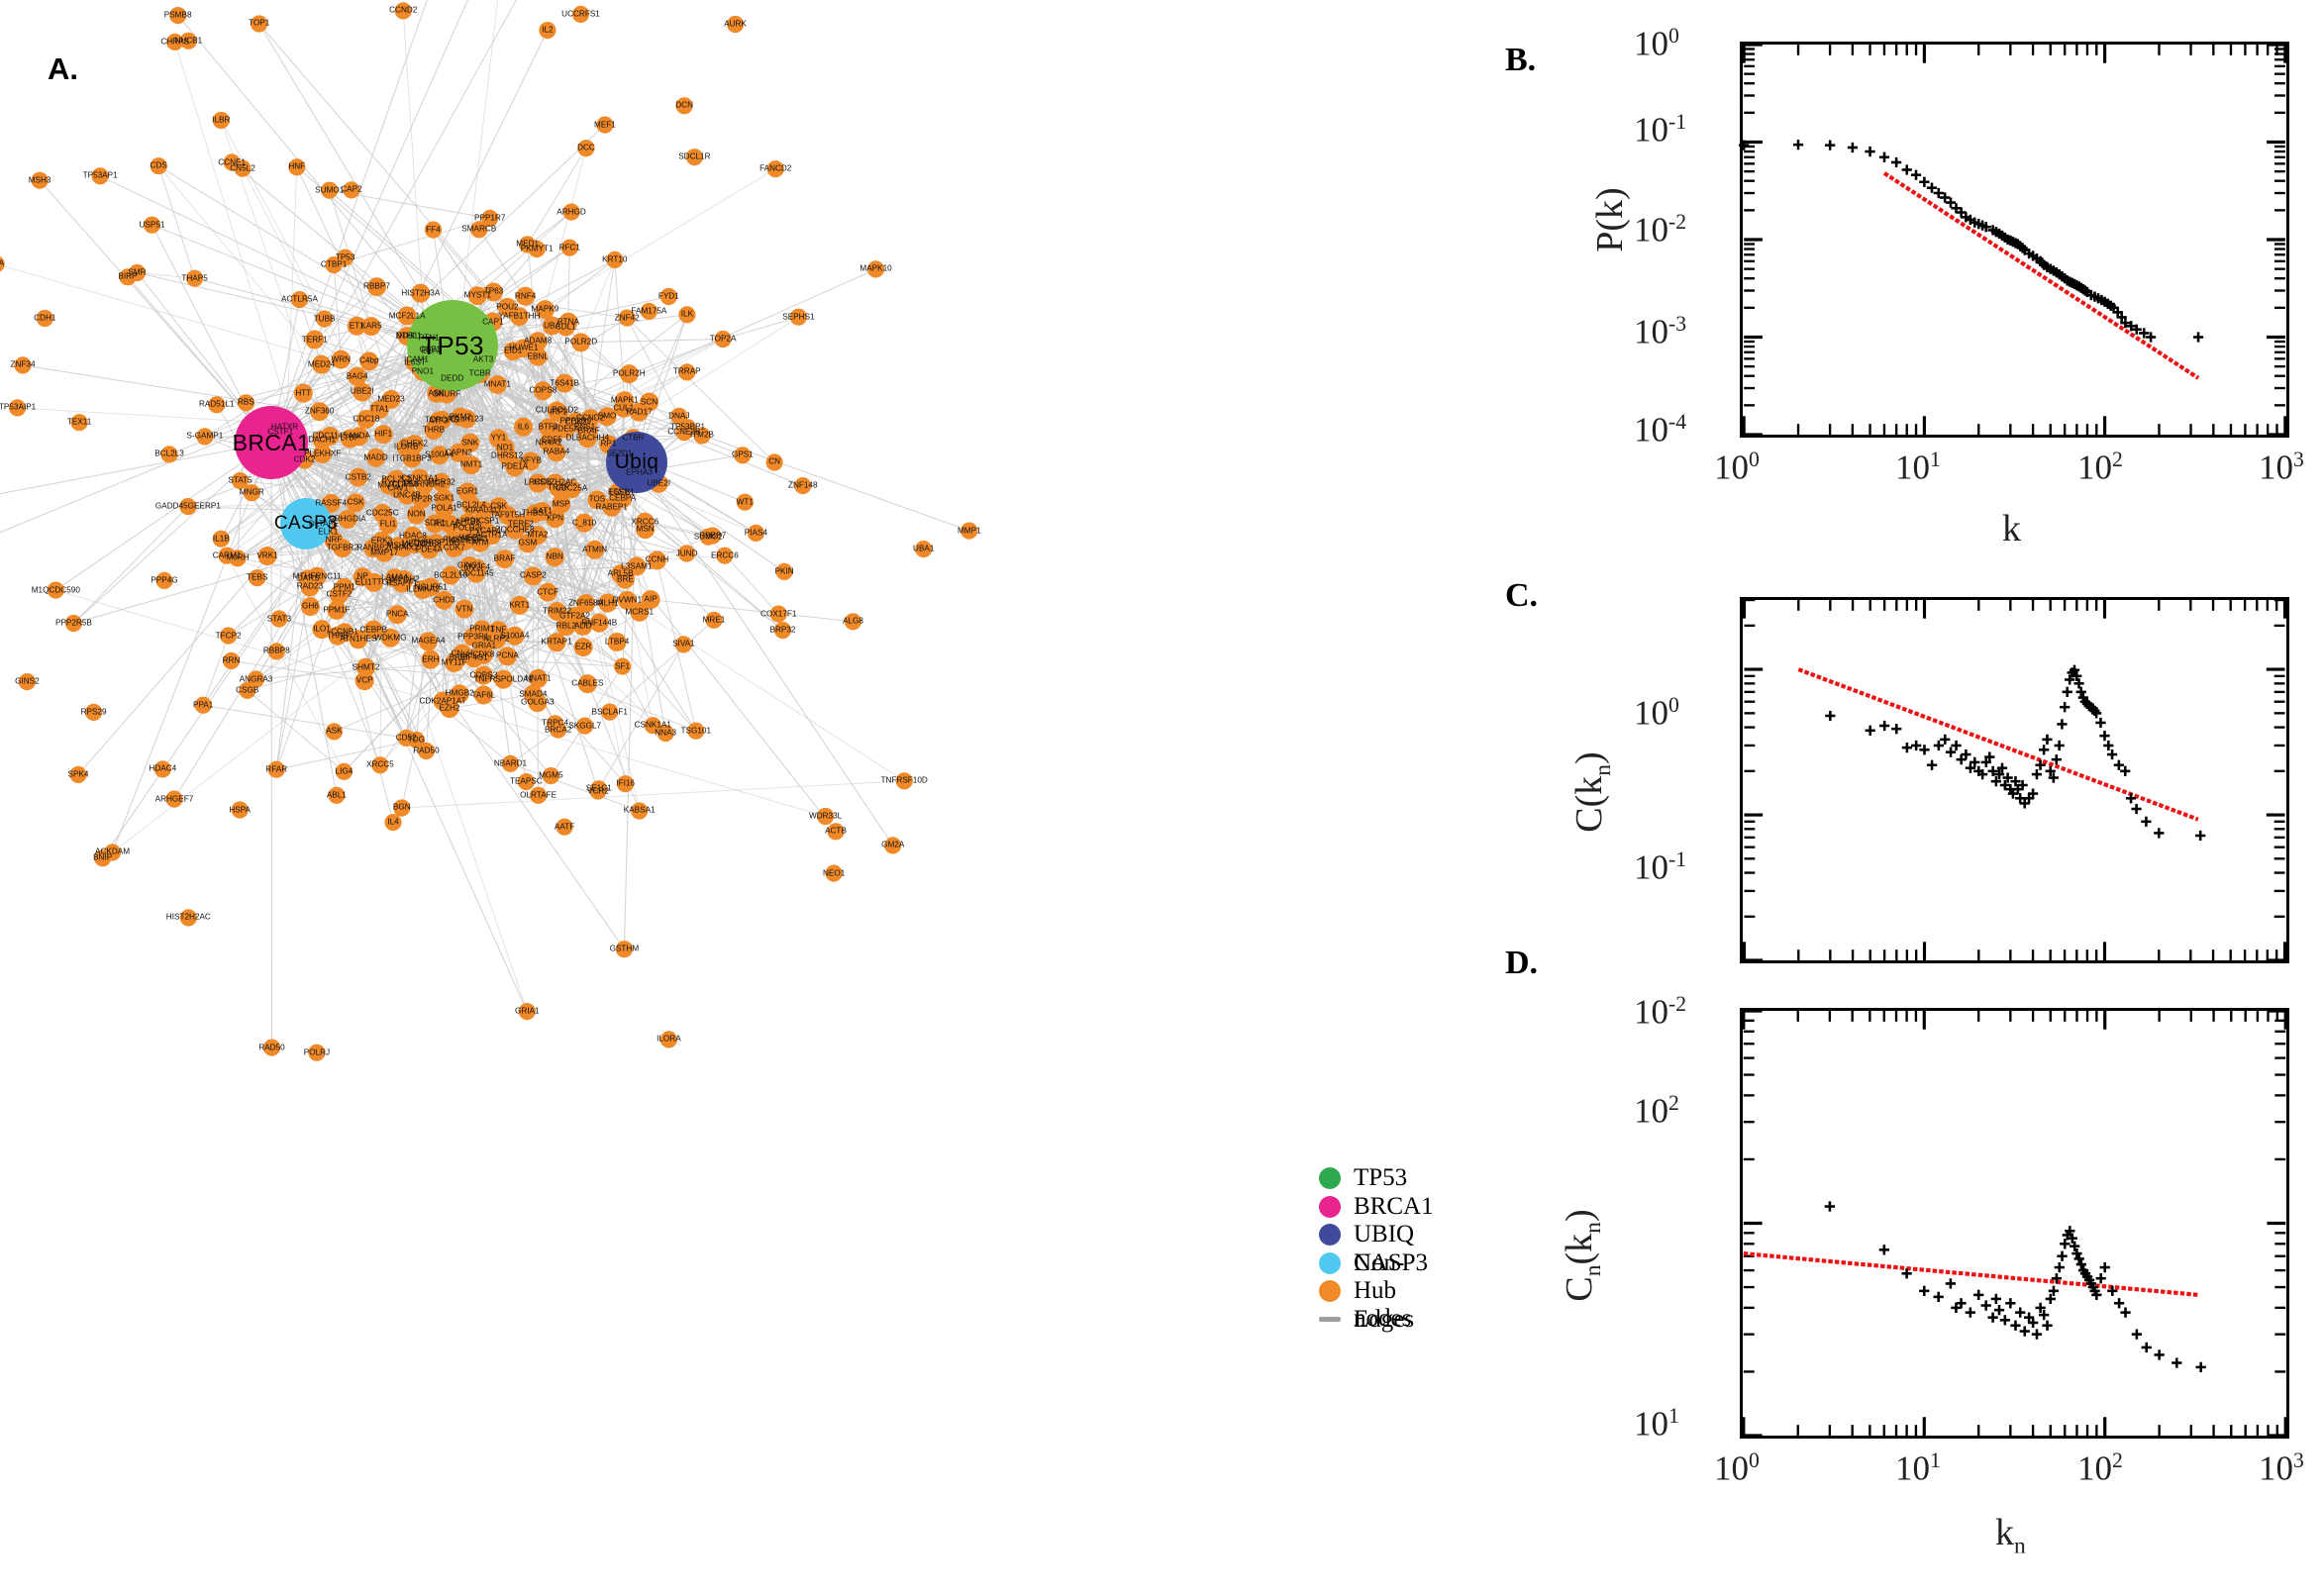 The image size is (2323, 1596). What do you see at coordinates (306, 523) in the screenshot?
I see `hub-node-casp3: CASP3` at bounding box center [306, 523].